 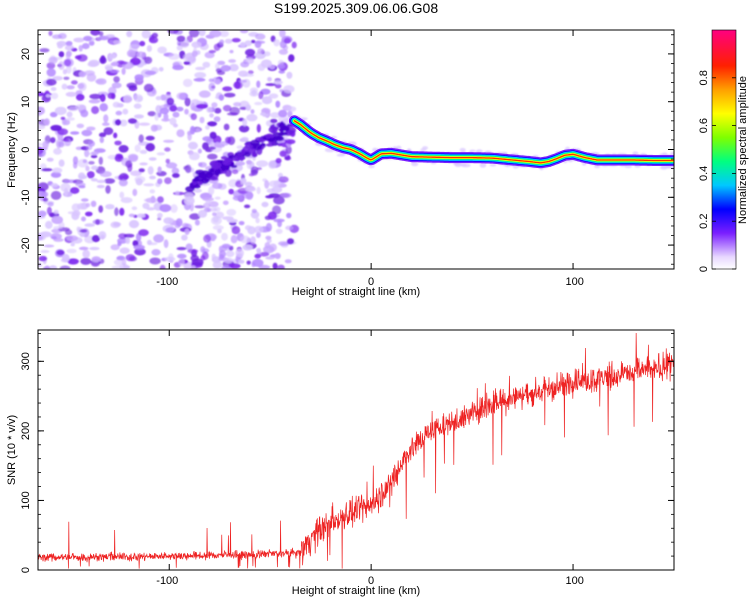 I want to click on top-x-axis-label: Height of straight line (km), so click(x=356, y=292).